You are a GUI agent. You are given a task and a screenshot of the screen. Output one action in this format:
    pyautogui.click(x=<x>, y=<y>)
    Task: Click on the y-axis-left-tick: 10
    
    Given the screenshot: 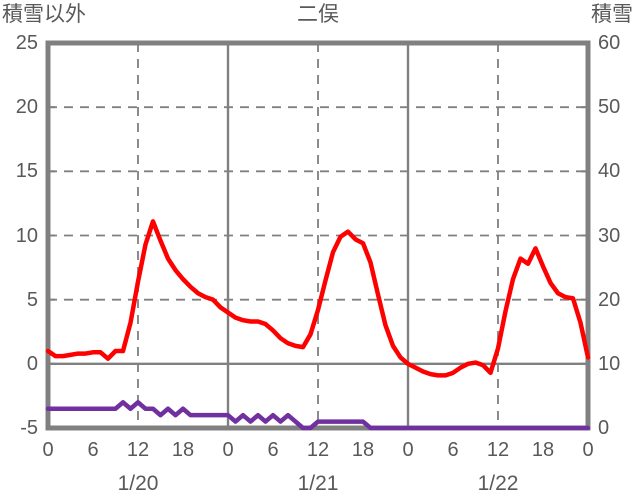 What is the action you would take?
    pyautogui.click(x=26, y=235)
    